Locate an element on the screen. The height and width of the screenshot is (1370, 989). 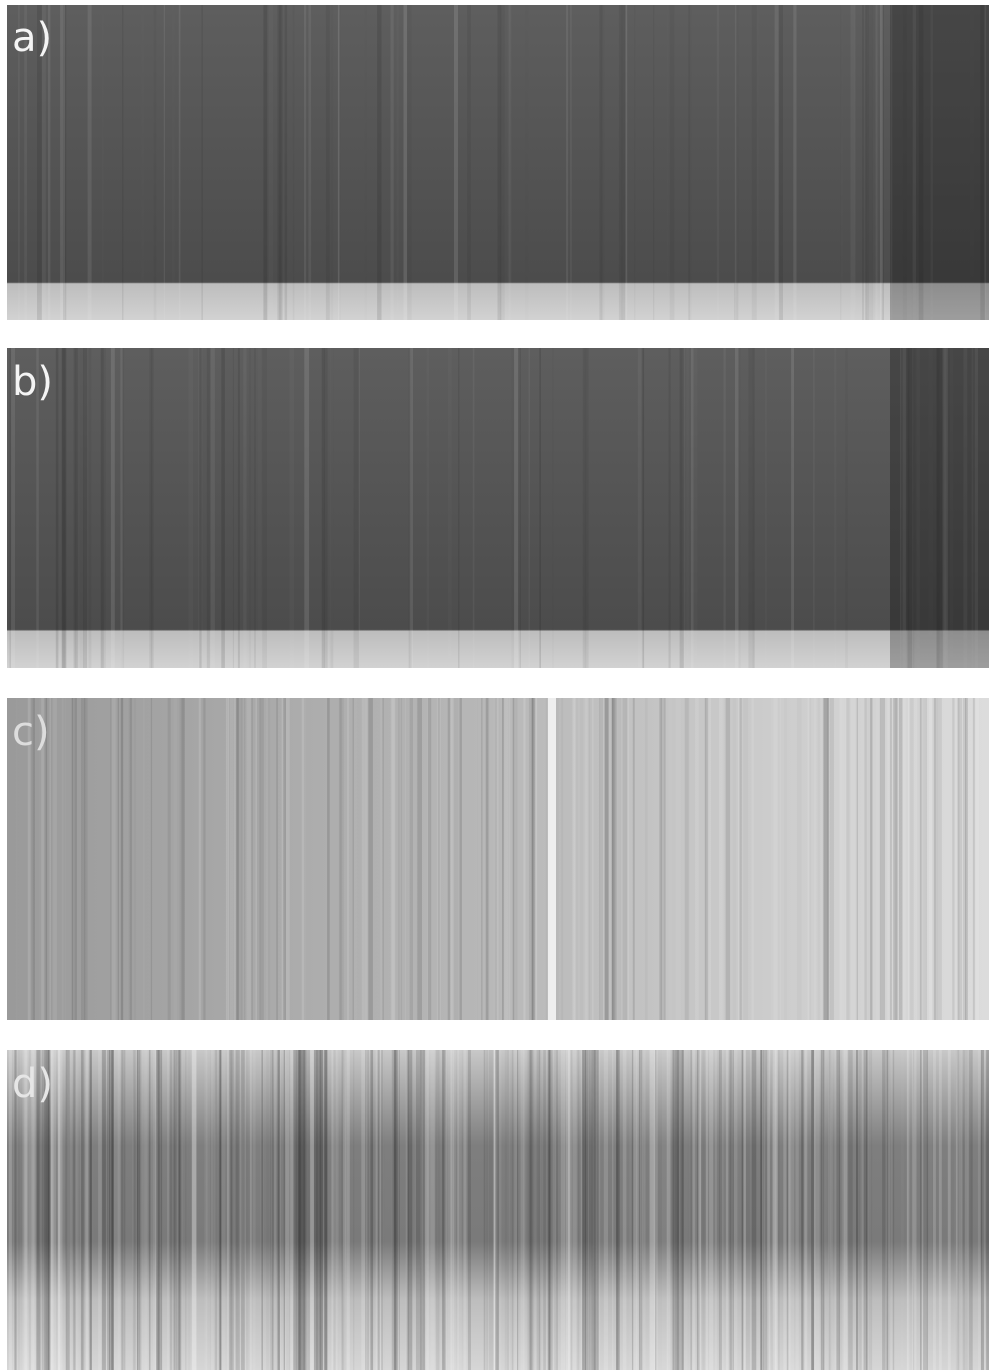
panel-label: a) is located at coordinates (32, 38).